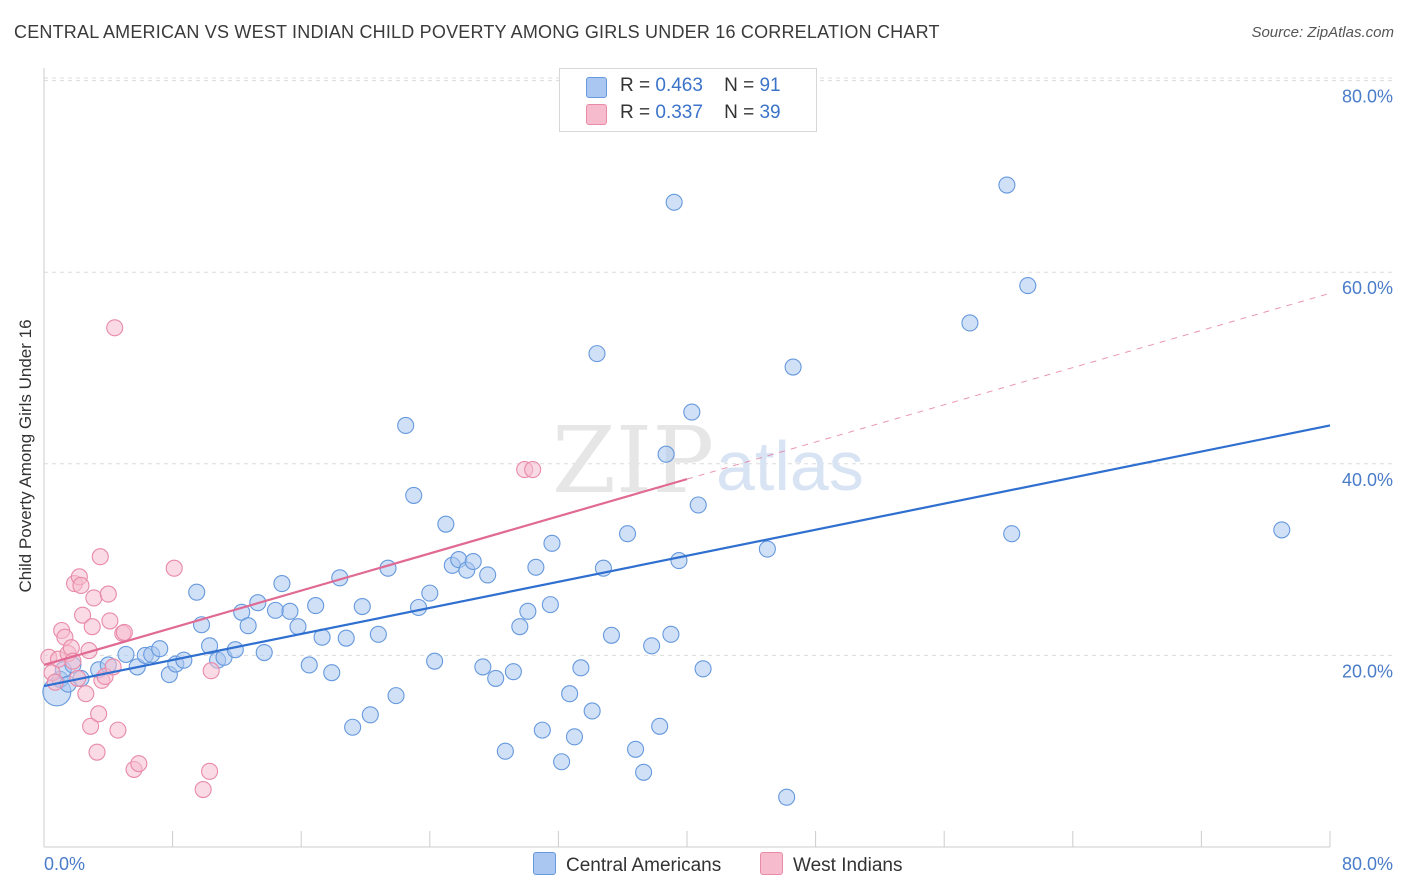 This screenshot has width=1406, height=892. I want to click on stats-r-value: 0.337, so click(679, 112).